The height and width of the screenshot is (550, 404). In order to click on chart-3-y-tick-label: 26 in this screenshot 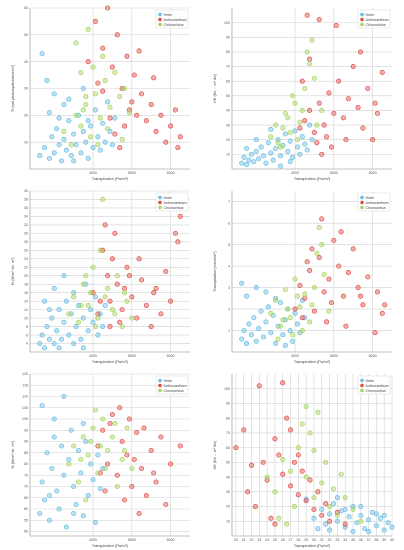, I will do `click(26, 251)`.